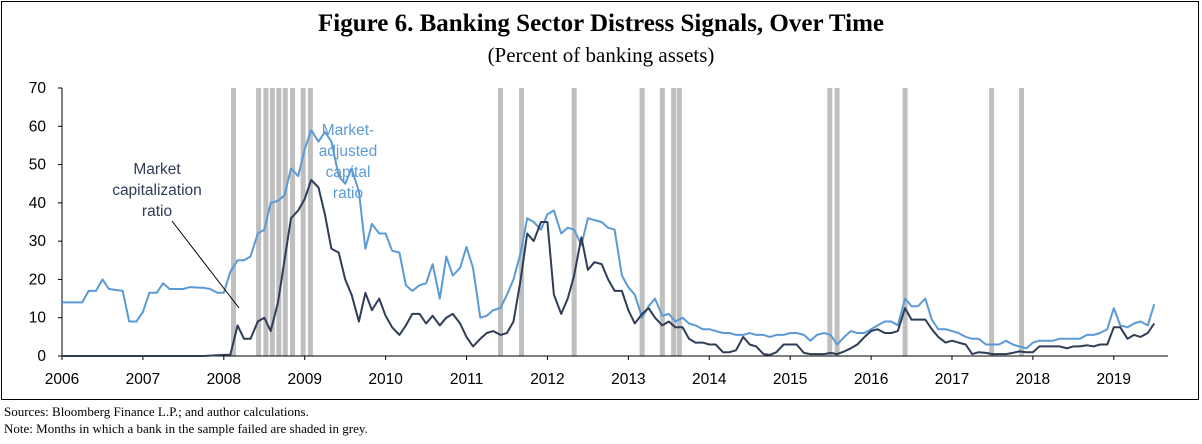 The image size is (1202, 444). I want to click on annotation-market-cap-ratio: Market, so click(157, 169).